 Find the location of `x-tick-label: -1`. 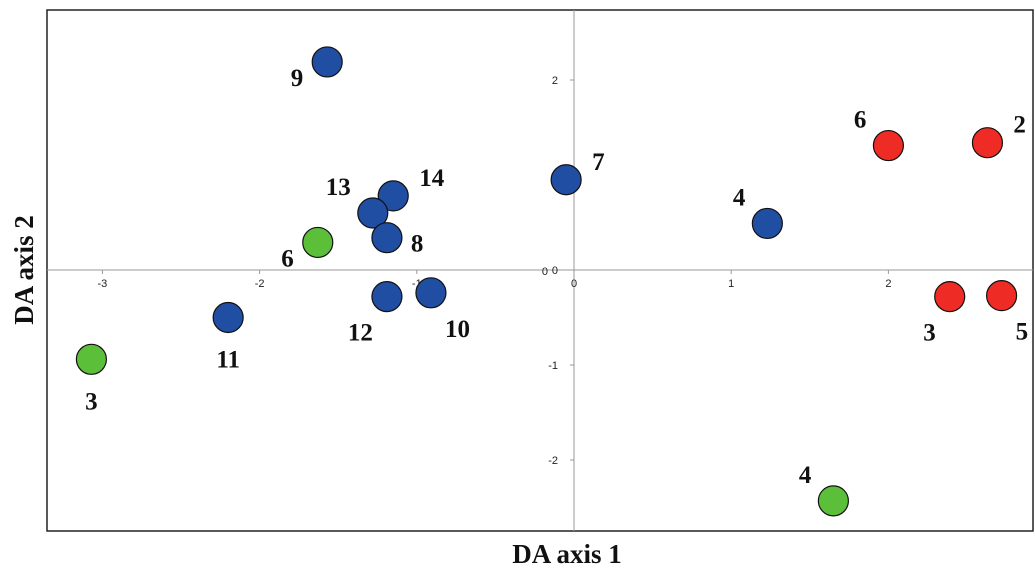

x-tick-label: -1 is located at coordinates (417, 284).